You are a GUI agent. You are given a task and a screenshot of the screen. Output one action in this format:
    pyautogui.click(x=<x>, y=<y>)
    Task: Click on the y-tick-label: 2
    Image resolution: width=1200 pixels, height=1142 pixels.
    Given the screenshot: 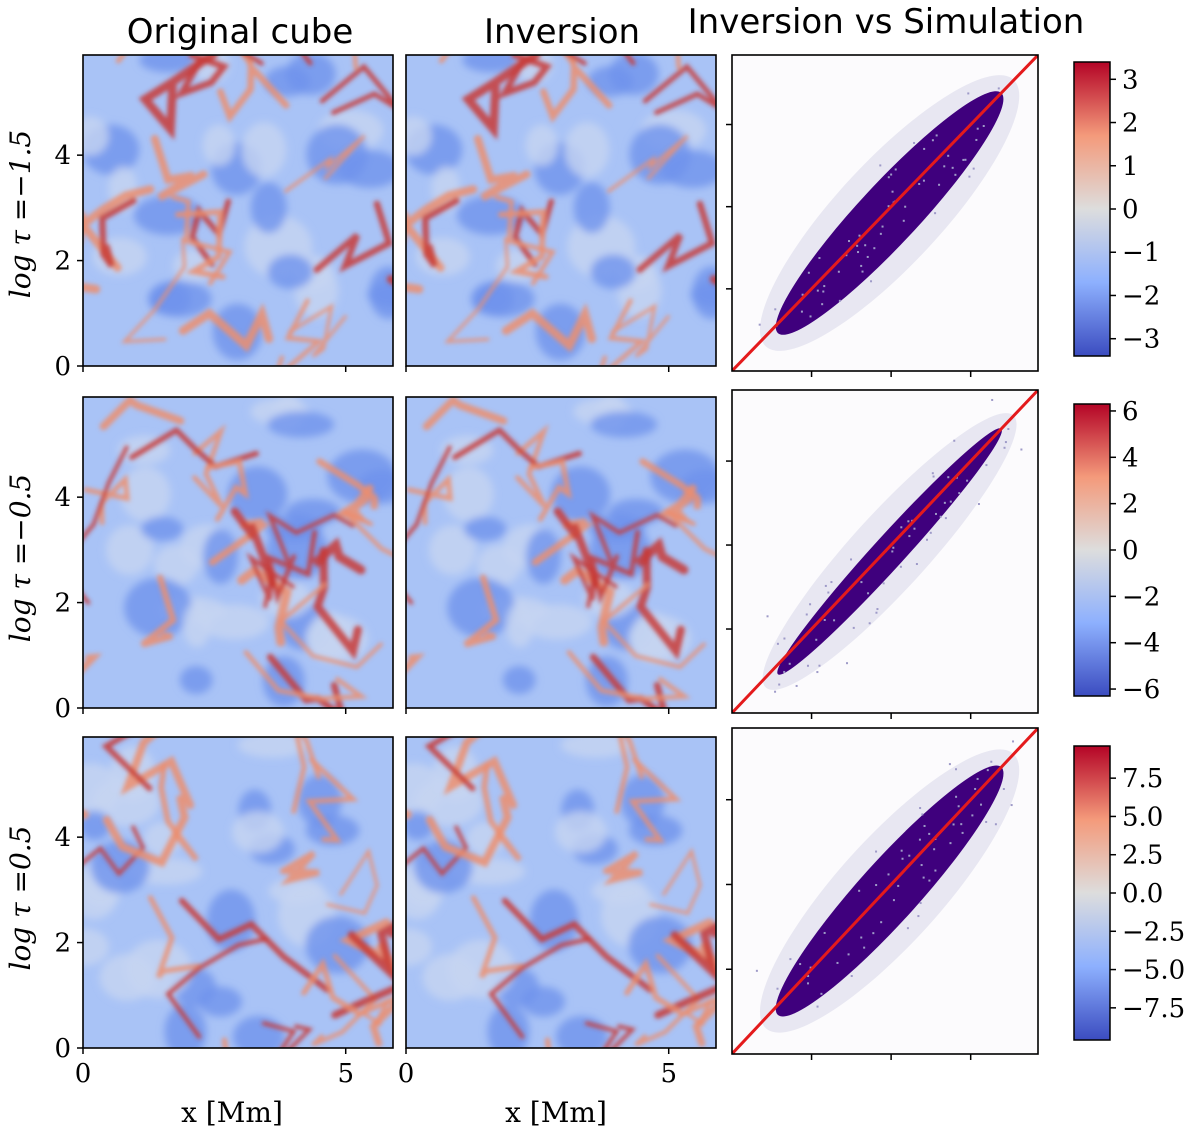 What is the action you would take?
    pyautogui.click(x=62, y=944)
    